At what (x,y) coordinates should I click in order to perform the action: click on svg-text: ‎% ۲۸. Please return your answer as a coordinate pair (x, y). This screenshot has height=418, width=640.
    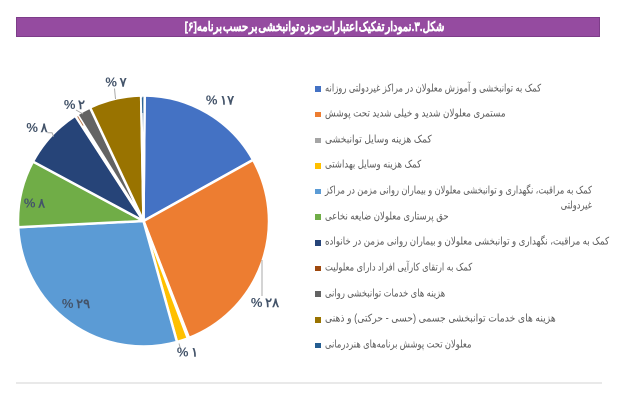
    Looking at the image, I should click on (265, 302).